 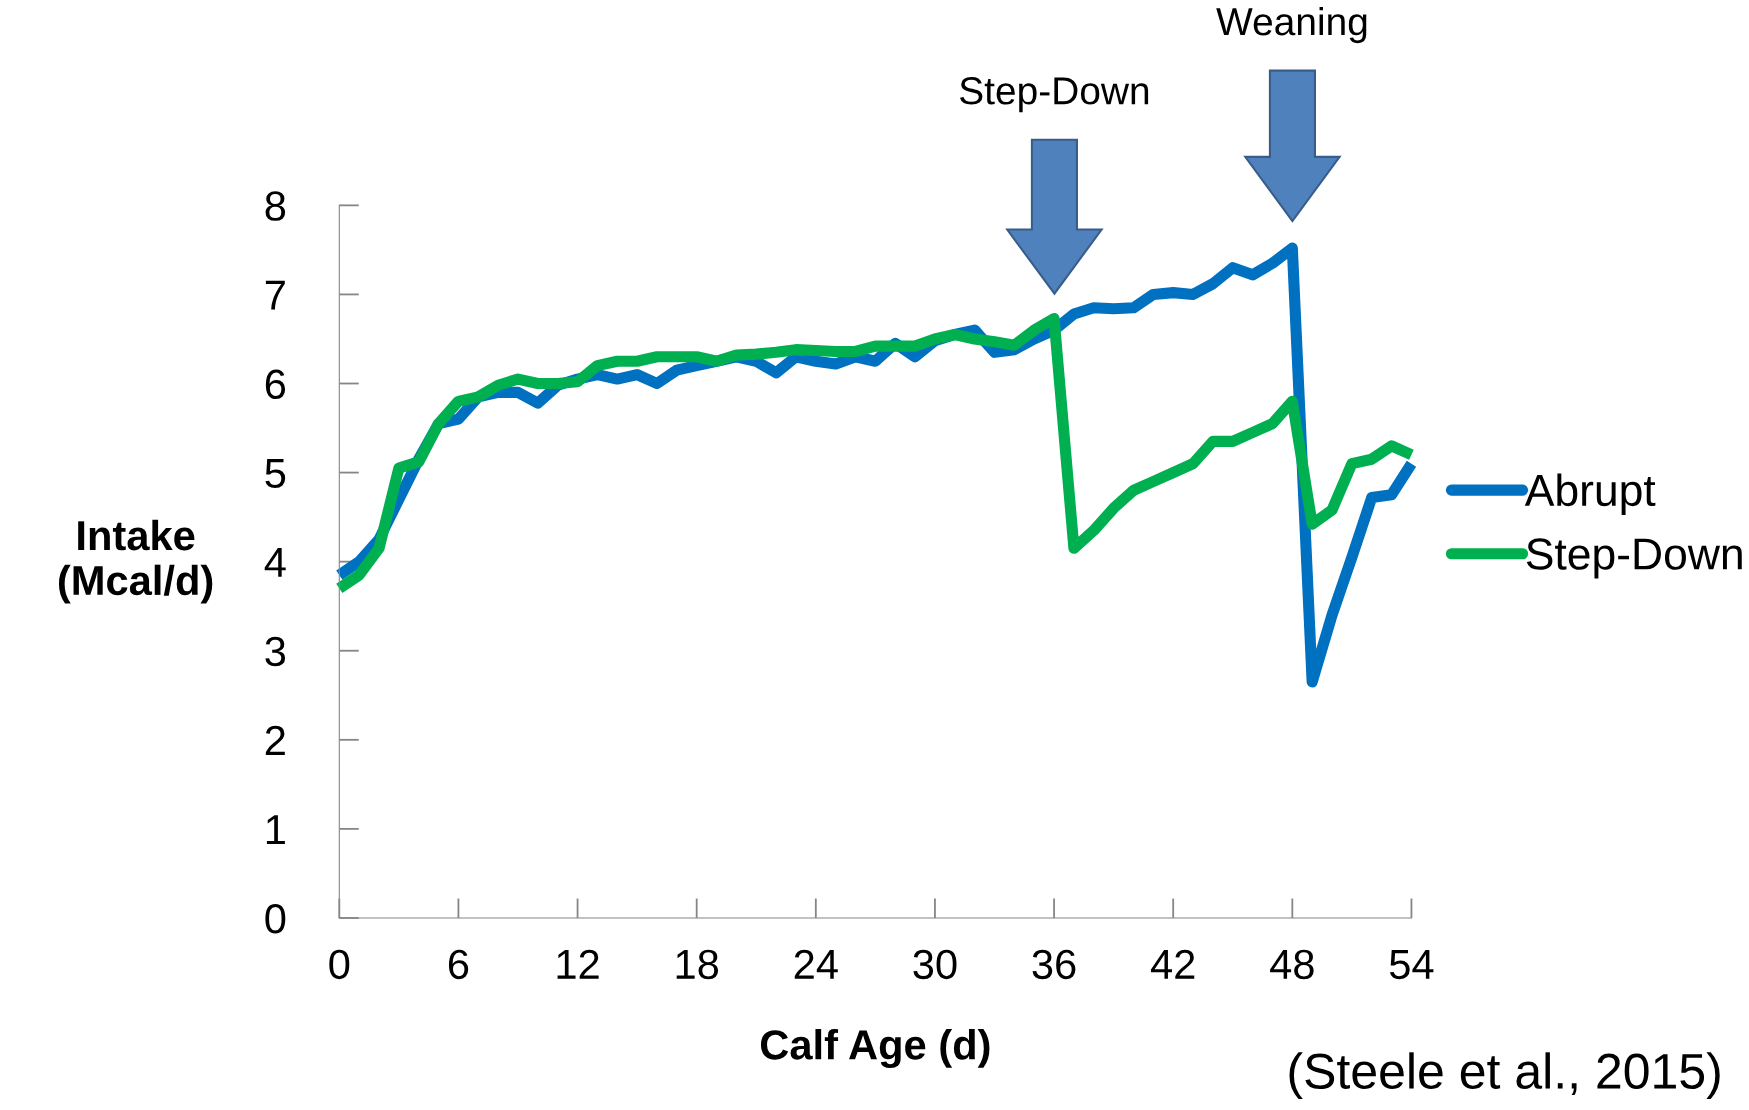 What do you see at coordinates (1590, 494) in the screenshot?
I see `legend-label: Abrupt` at bounding box center [1590, 494].